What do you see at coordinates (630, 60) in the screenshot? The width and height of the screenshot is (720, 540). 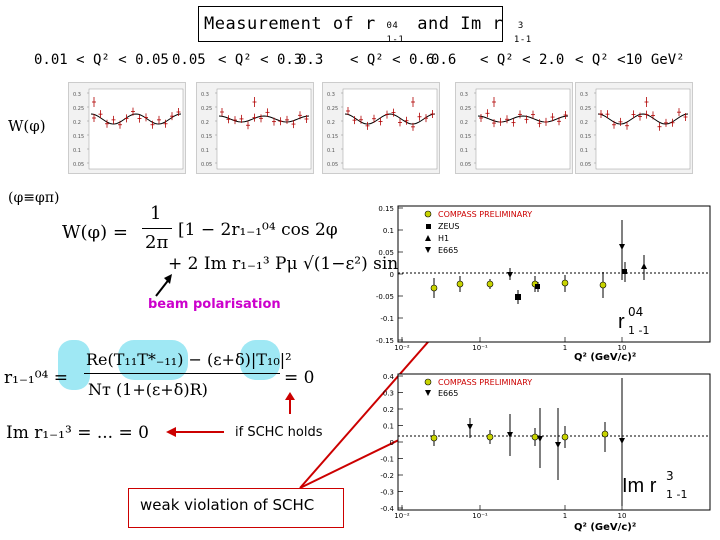 I see `q2-bin-5: < Q² <10 GeV²` at bounding box center [630, 60].